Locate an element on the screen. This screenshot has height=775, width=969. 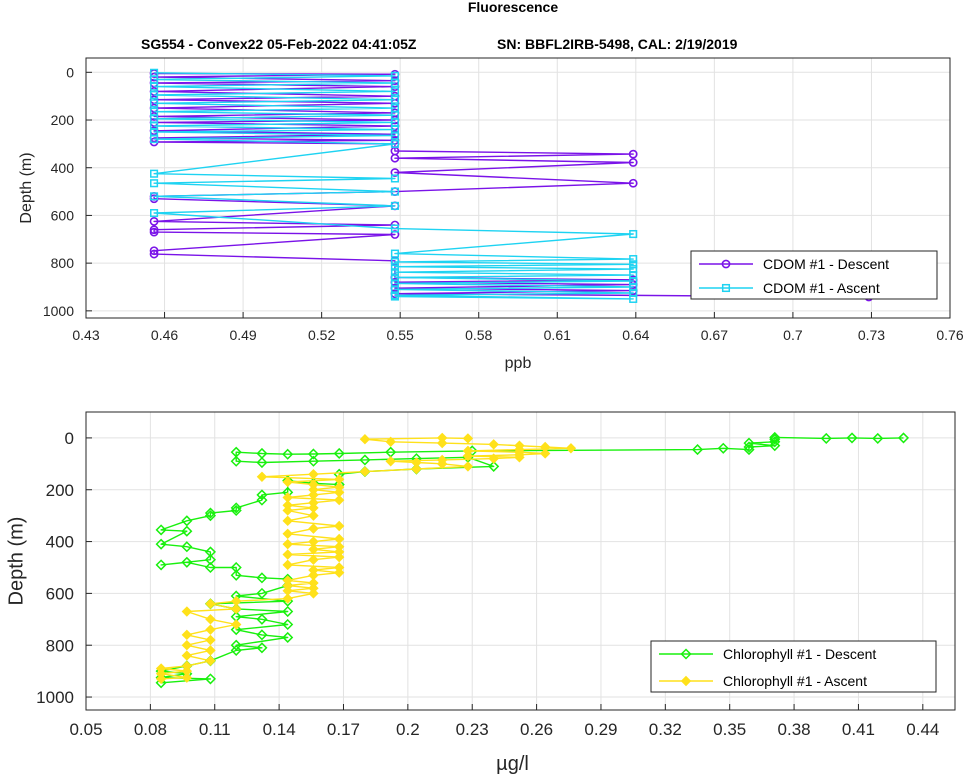
x-tick-label: 0.64 is located at coordinates (635, 335).